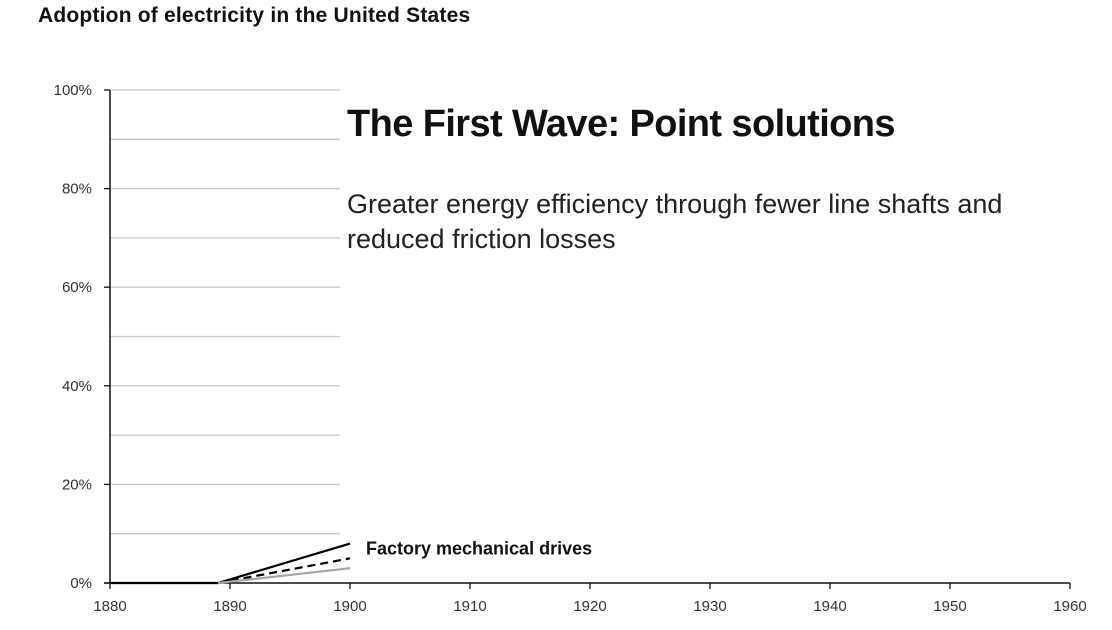  I want to click on grid, so click(225, 312).